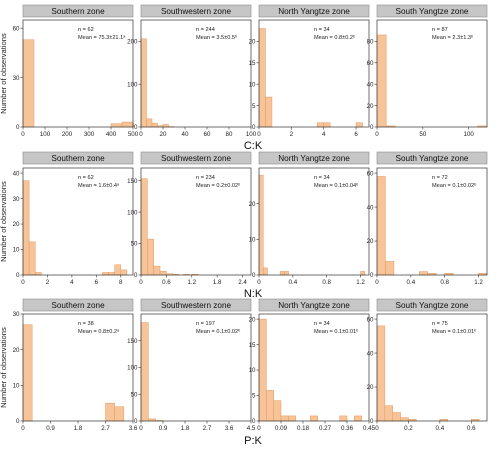  What do you see at coordinates (422, 134) in the screenshot?
I see `x-tick-label: 50` at bounding box center [422, 134].